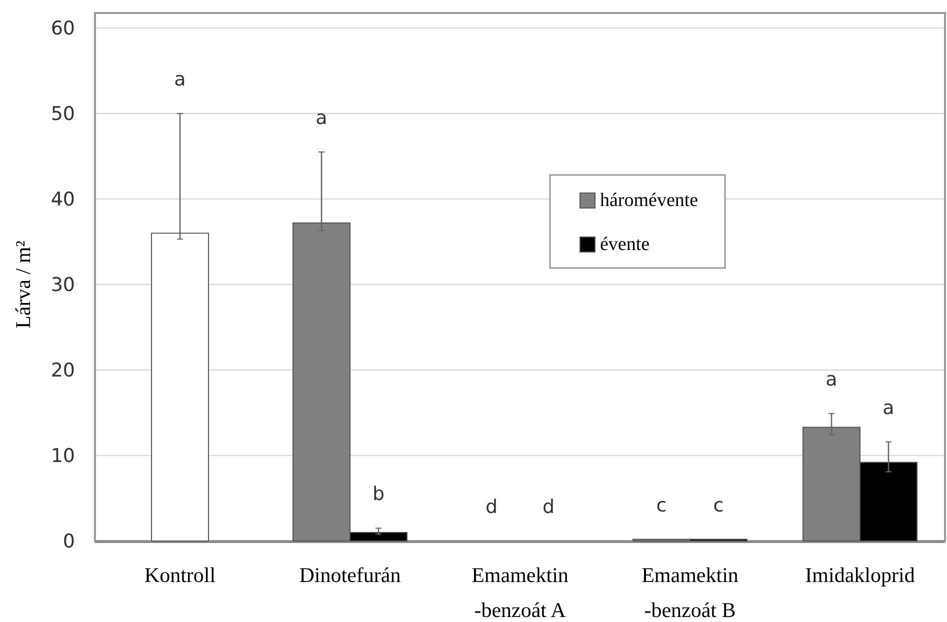 This screenshot has height=622, width=947. Describe the element at coordinates (625, 244) in the screenshot. I see `legend-label: évente` at that location.